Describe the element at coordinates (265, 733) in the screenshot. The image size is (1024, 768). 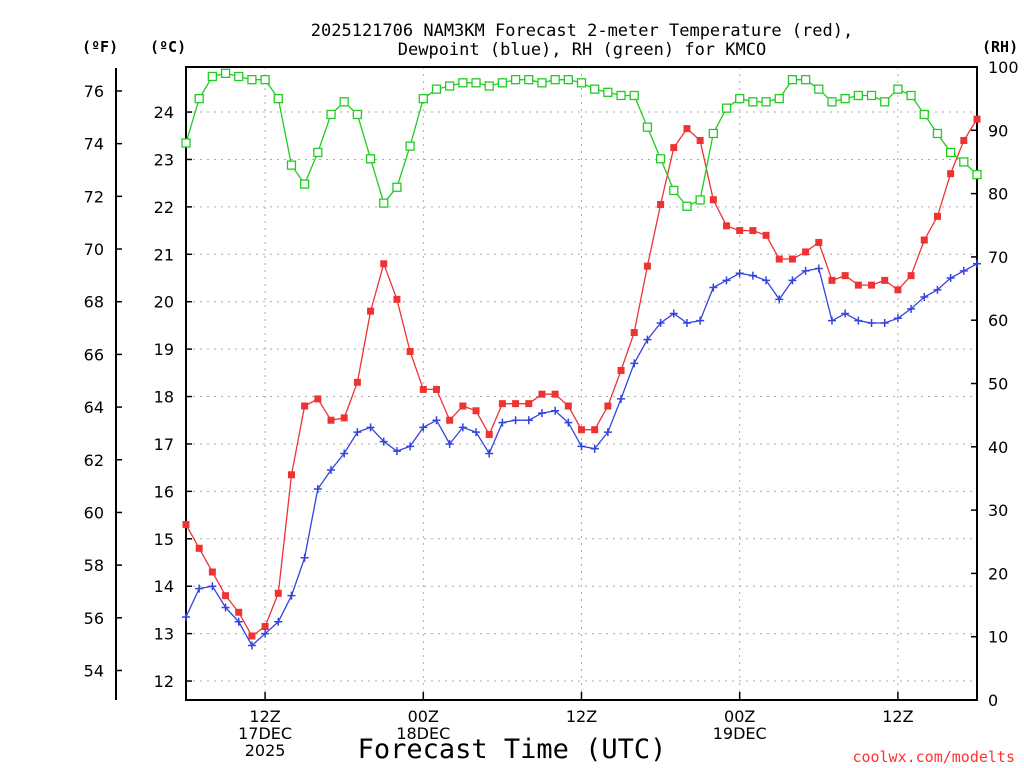
I see `x-tick-label: 17DEC` at that location.